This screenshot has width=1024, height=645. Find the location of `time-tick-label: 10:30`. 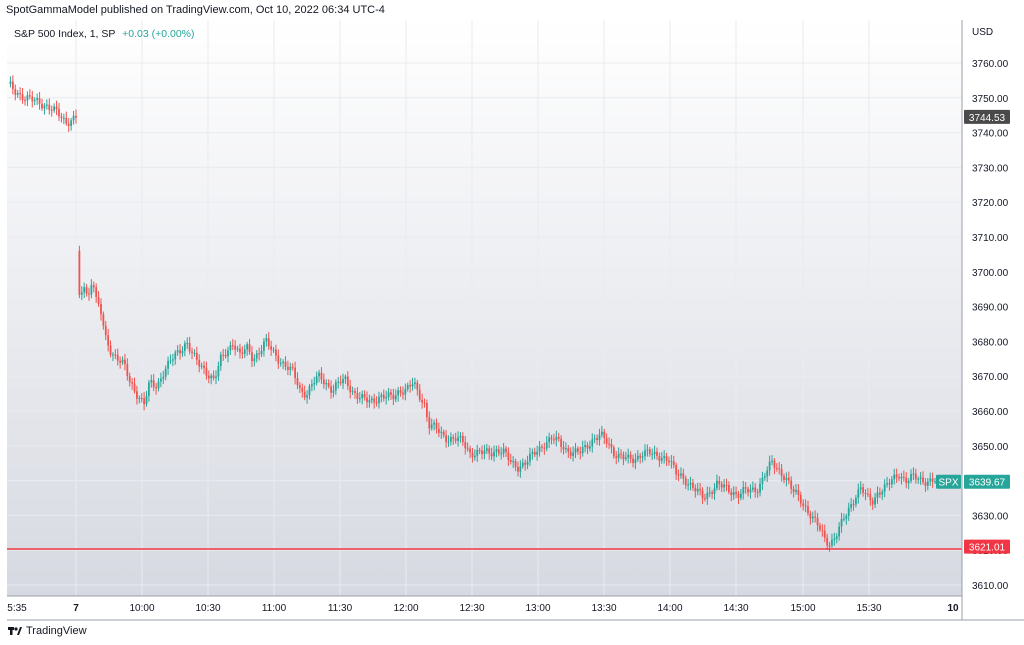

time-tick-label: 10:30 is located at coordinates (207, 608).